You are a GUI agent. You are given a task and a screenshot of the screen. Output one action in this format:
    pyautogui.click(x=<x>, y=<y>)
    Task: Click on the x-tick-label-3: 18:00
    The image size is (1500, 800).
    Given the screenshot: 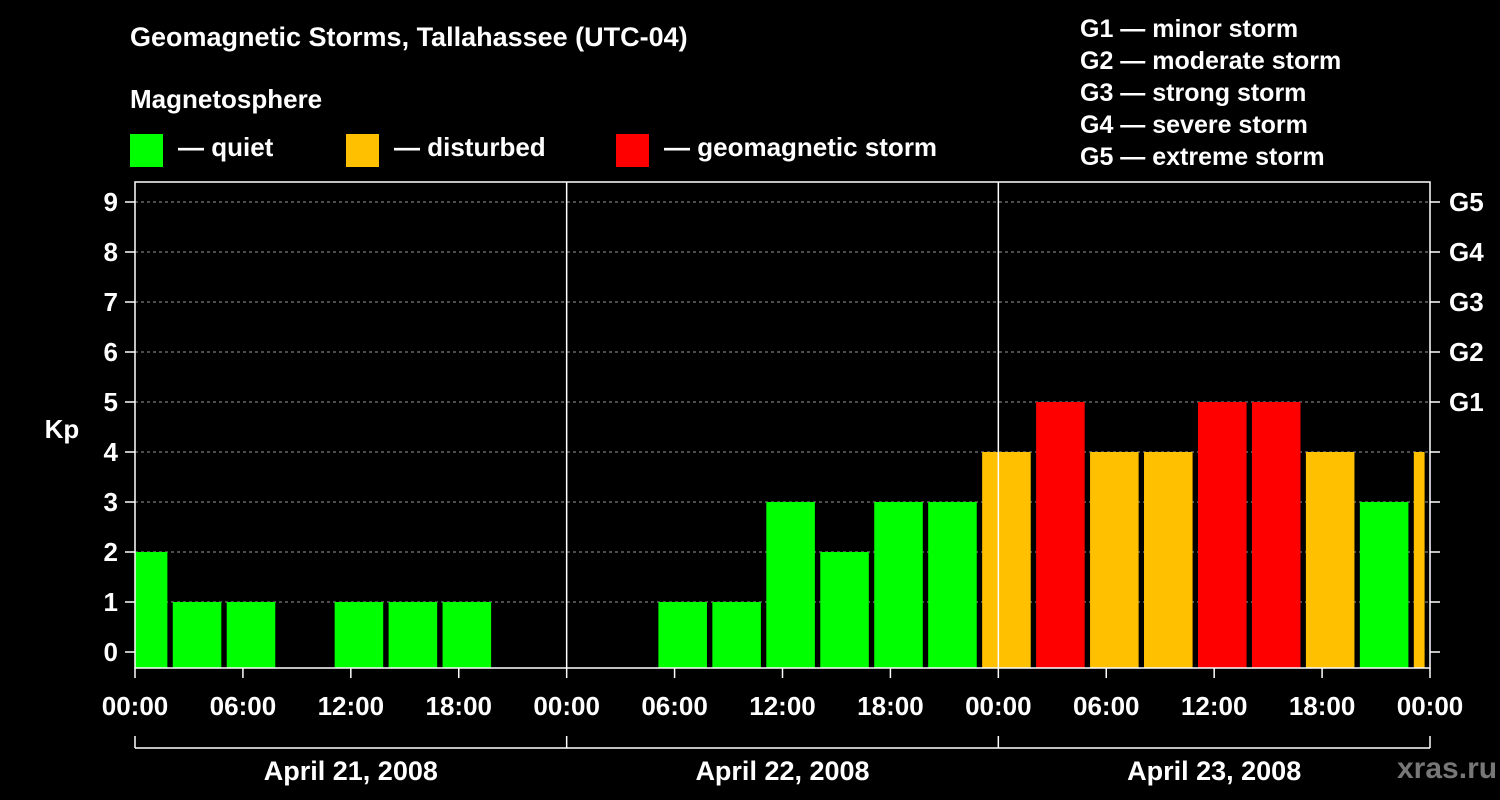 What is the action you would take?
    pyautogui.click(x=459, y=706)
    